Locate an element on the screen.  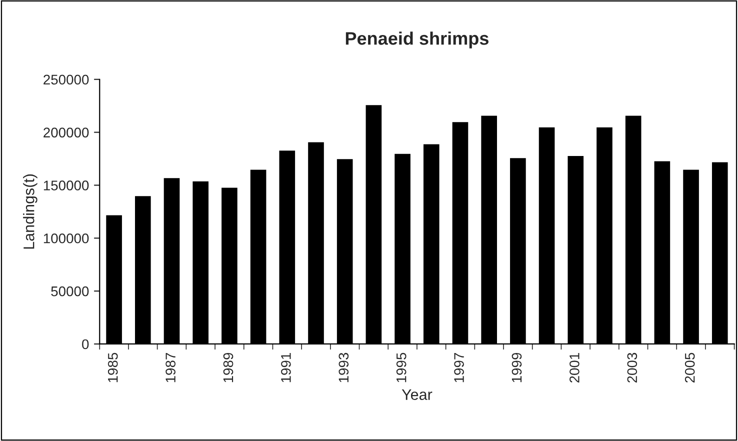
y-tick-label: 250000 is located at coordinates (66, 79).